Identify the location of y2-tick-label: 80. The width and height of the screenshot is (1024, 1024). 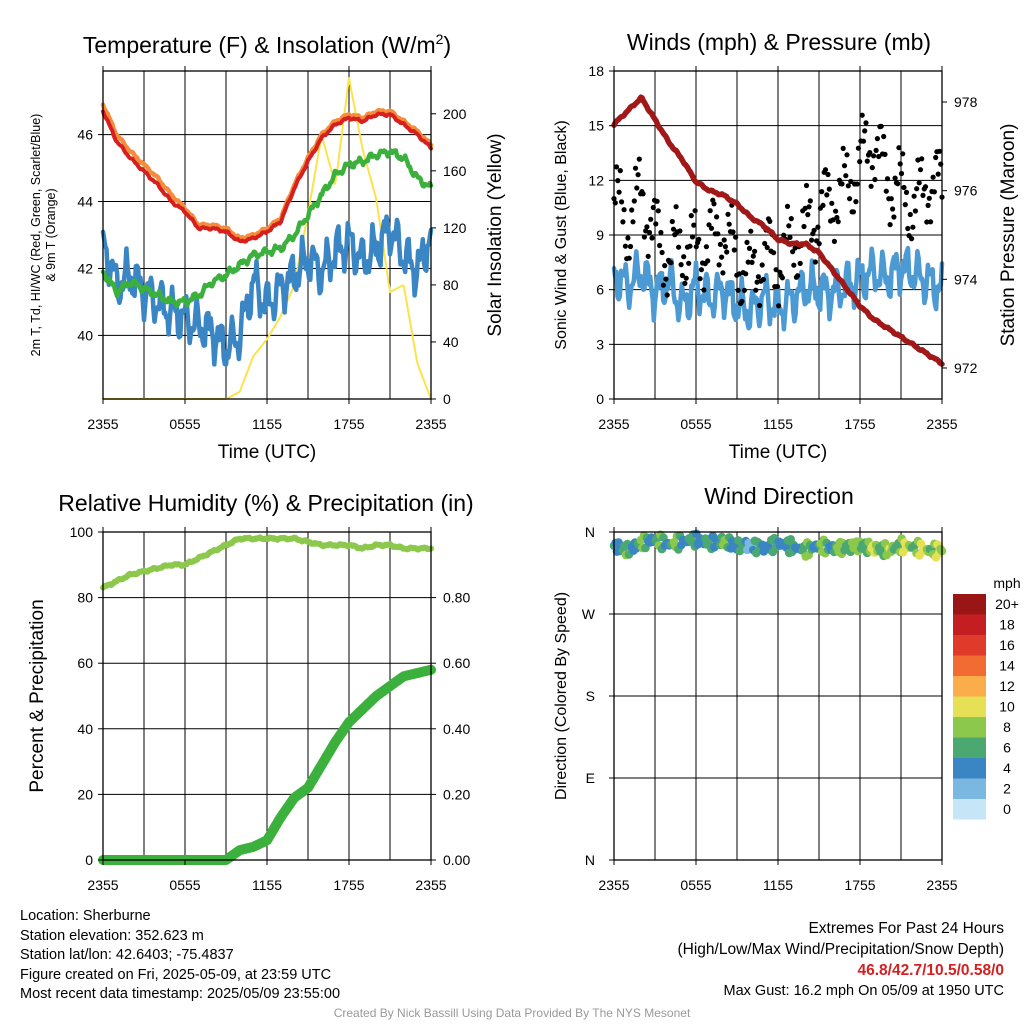
(451, 285).